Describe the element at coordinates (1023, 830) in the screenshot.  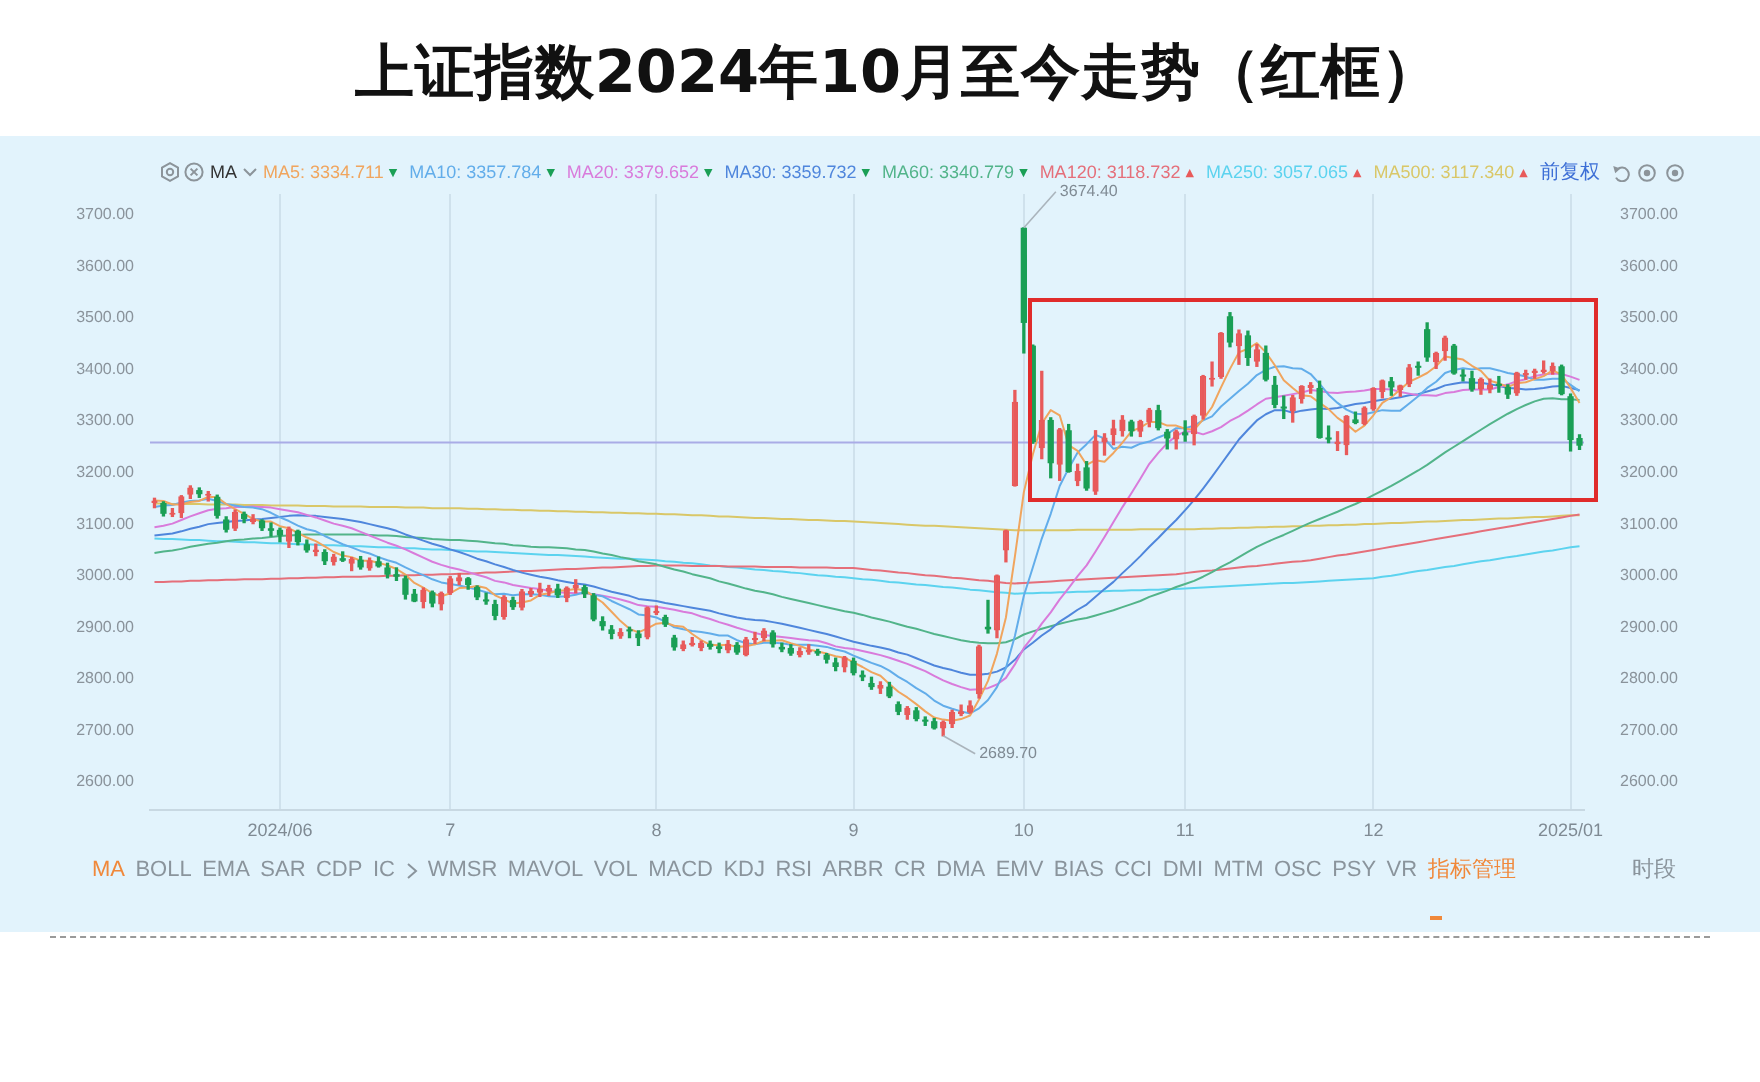
I see `x-tick-label: 10` at that location.